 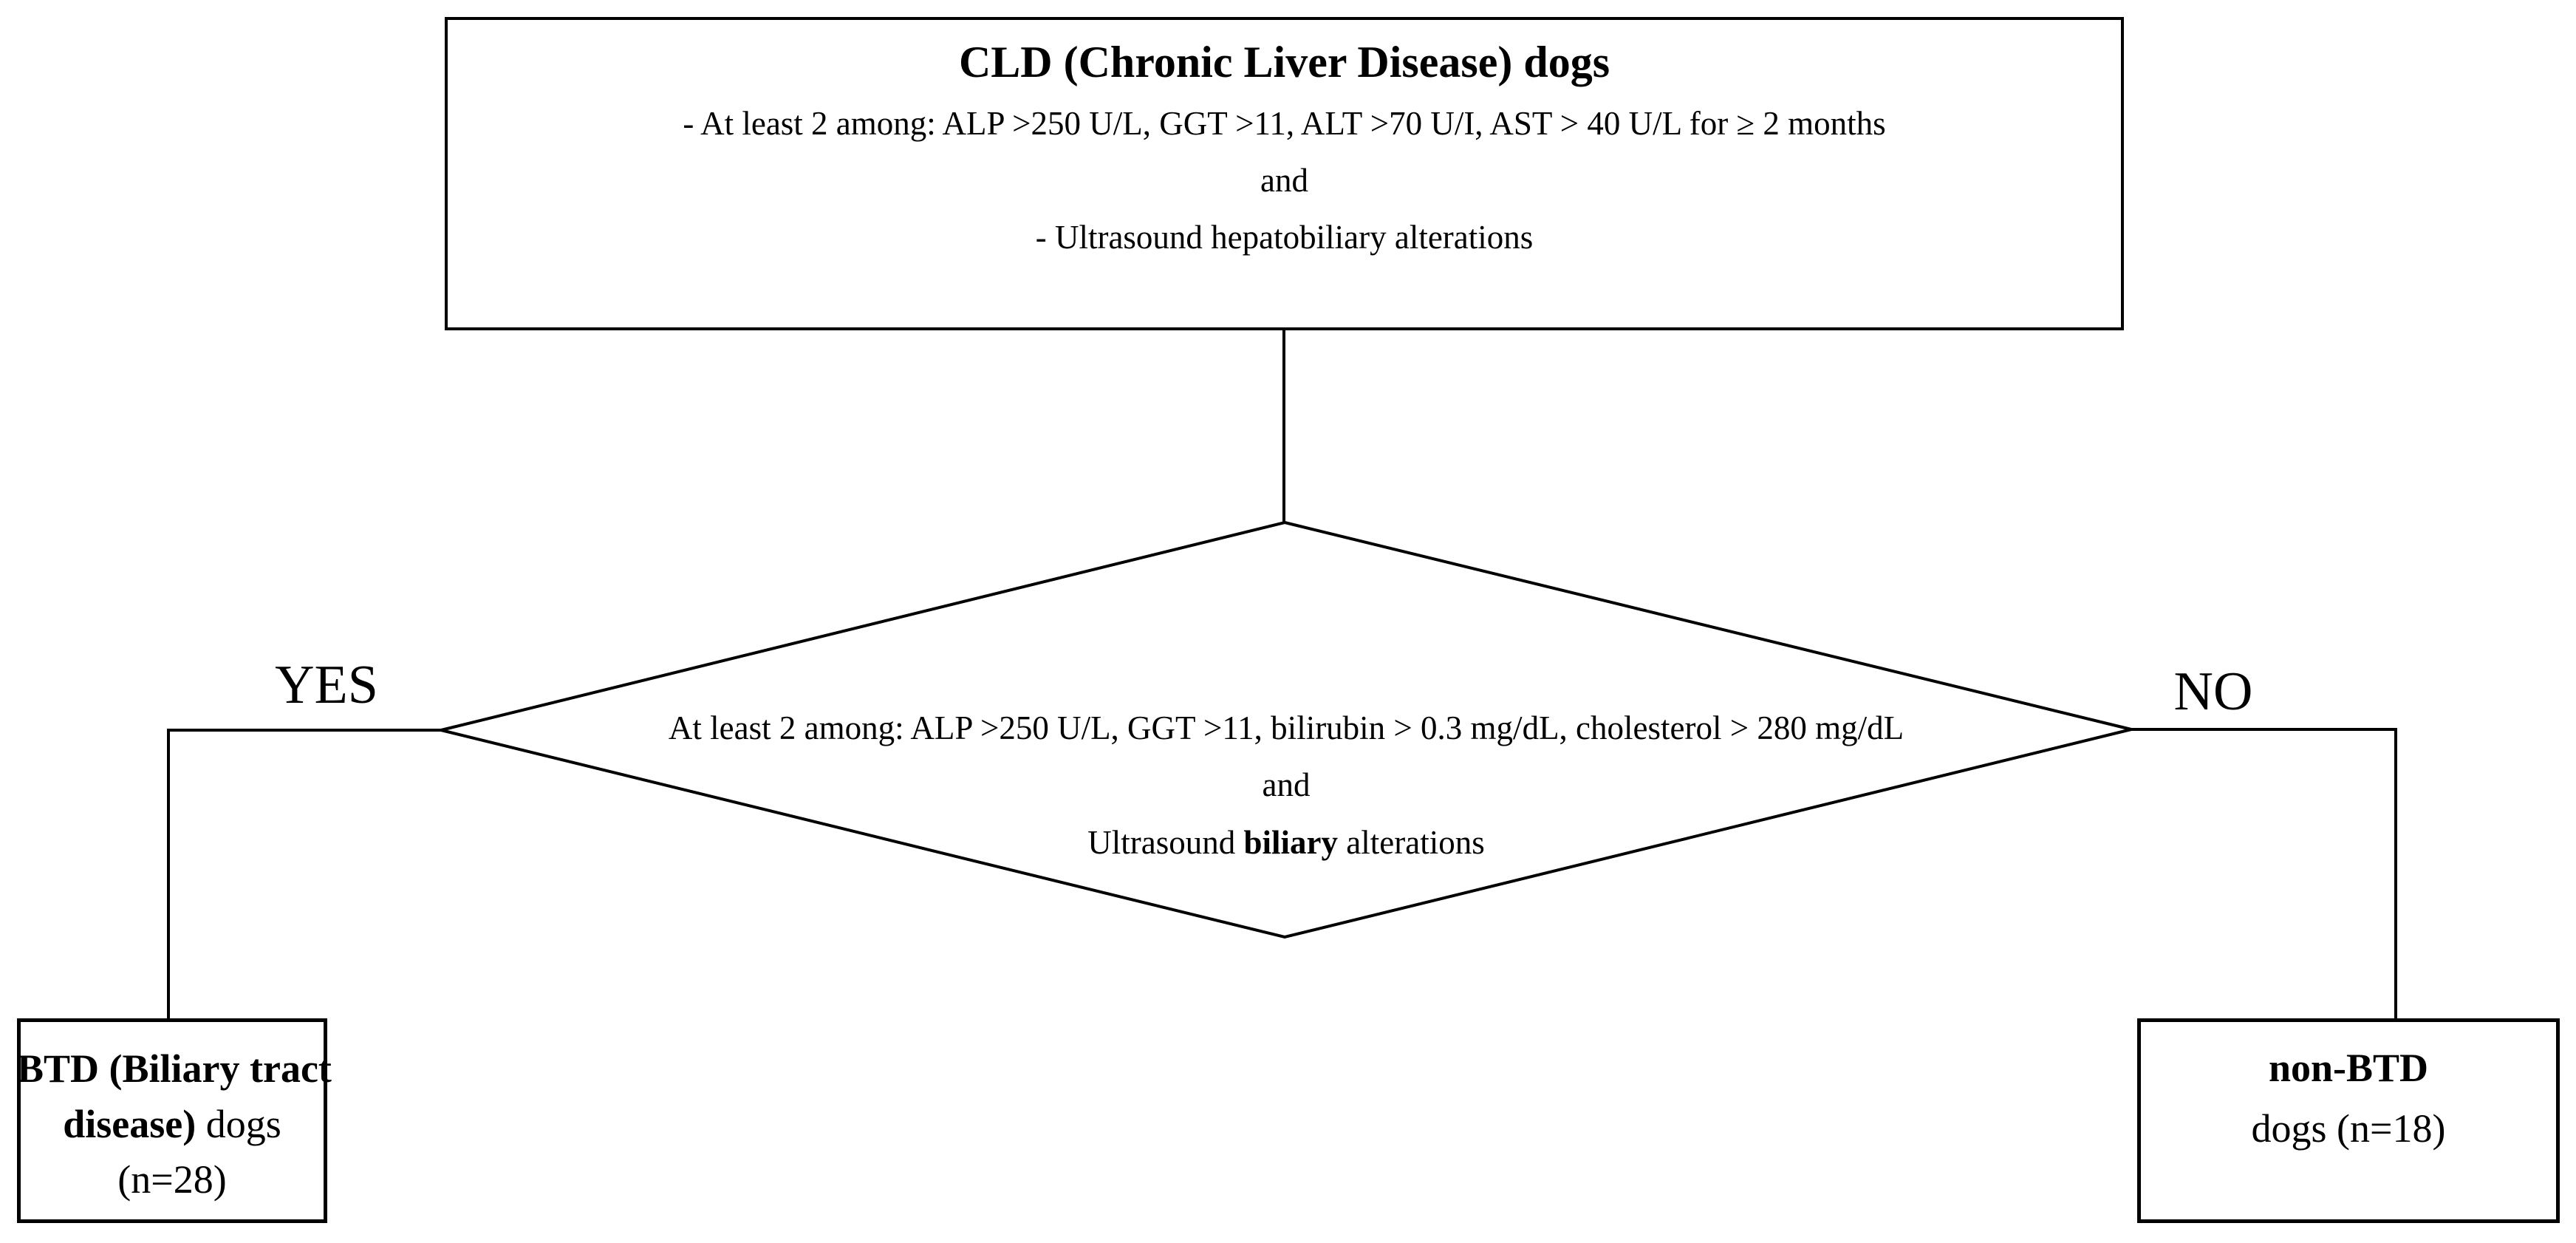 What do you see at coordinates (1284, 238) in the screenshot?
I see `cld-ultrasound-line: - Ultrasound hepatobiliary alterations` at bounding box center [1284, 238].